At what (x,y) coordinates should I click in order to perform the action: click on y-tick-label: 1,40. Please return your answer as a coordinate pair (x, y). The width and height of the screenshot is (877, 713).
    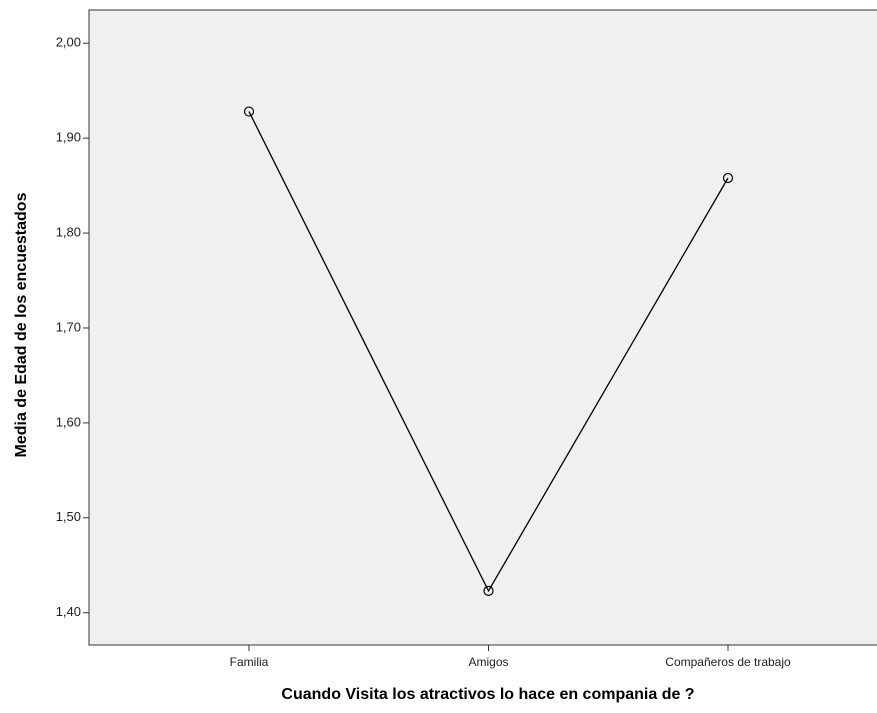
    Looking at the image, I should click on (68, 611).